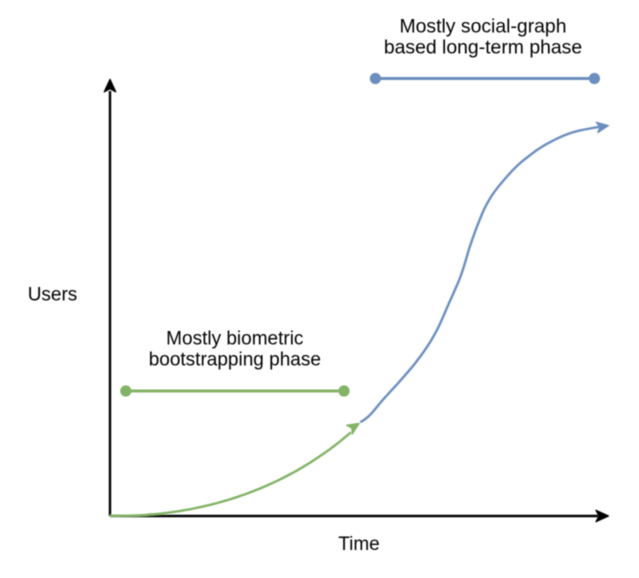 This screenshot has height=578, width=639. I want to click on svg-text: Mostly biometric, so click(234, 338).